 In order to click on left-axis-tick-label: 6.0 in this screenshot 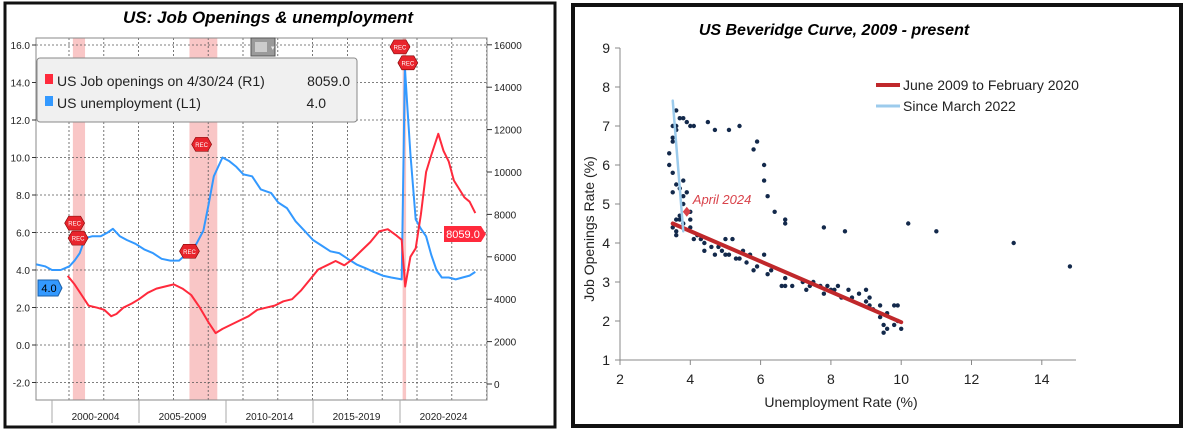, I will do `click(23, 234)`.